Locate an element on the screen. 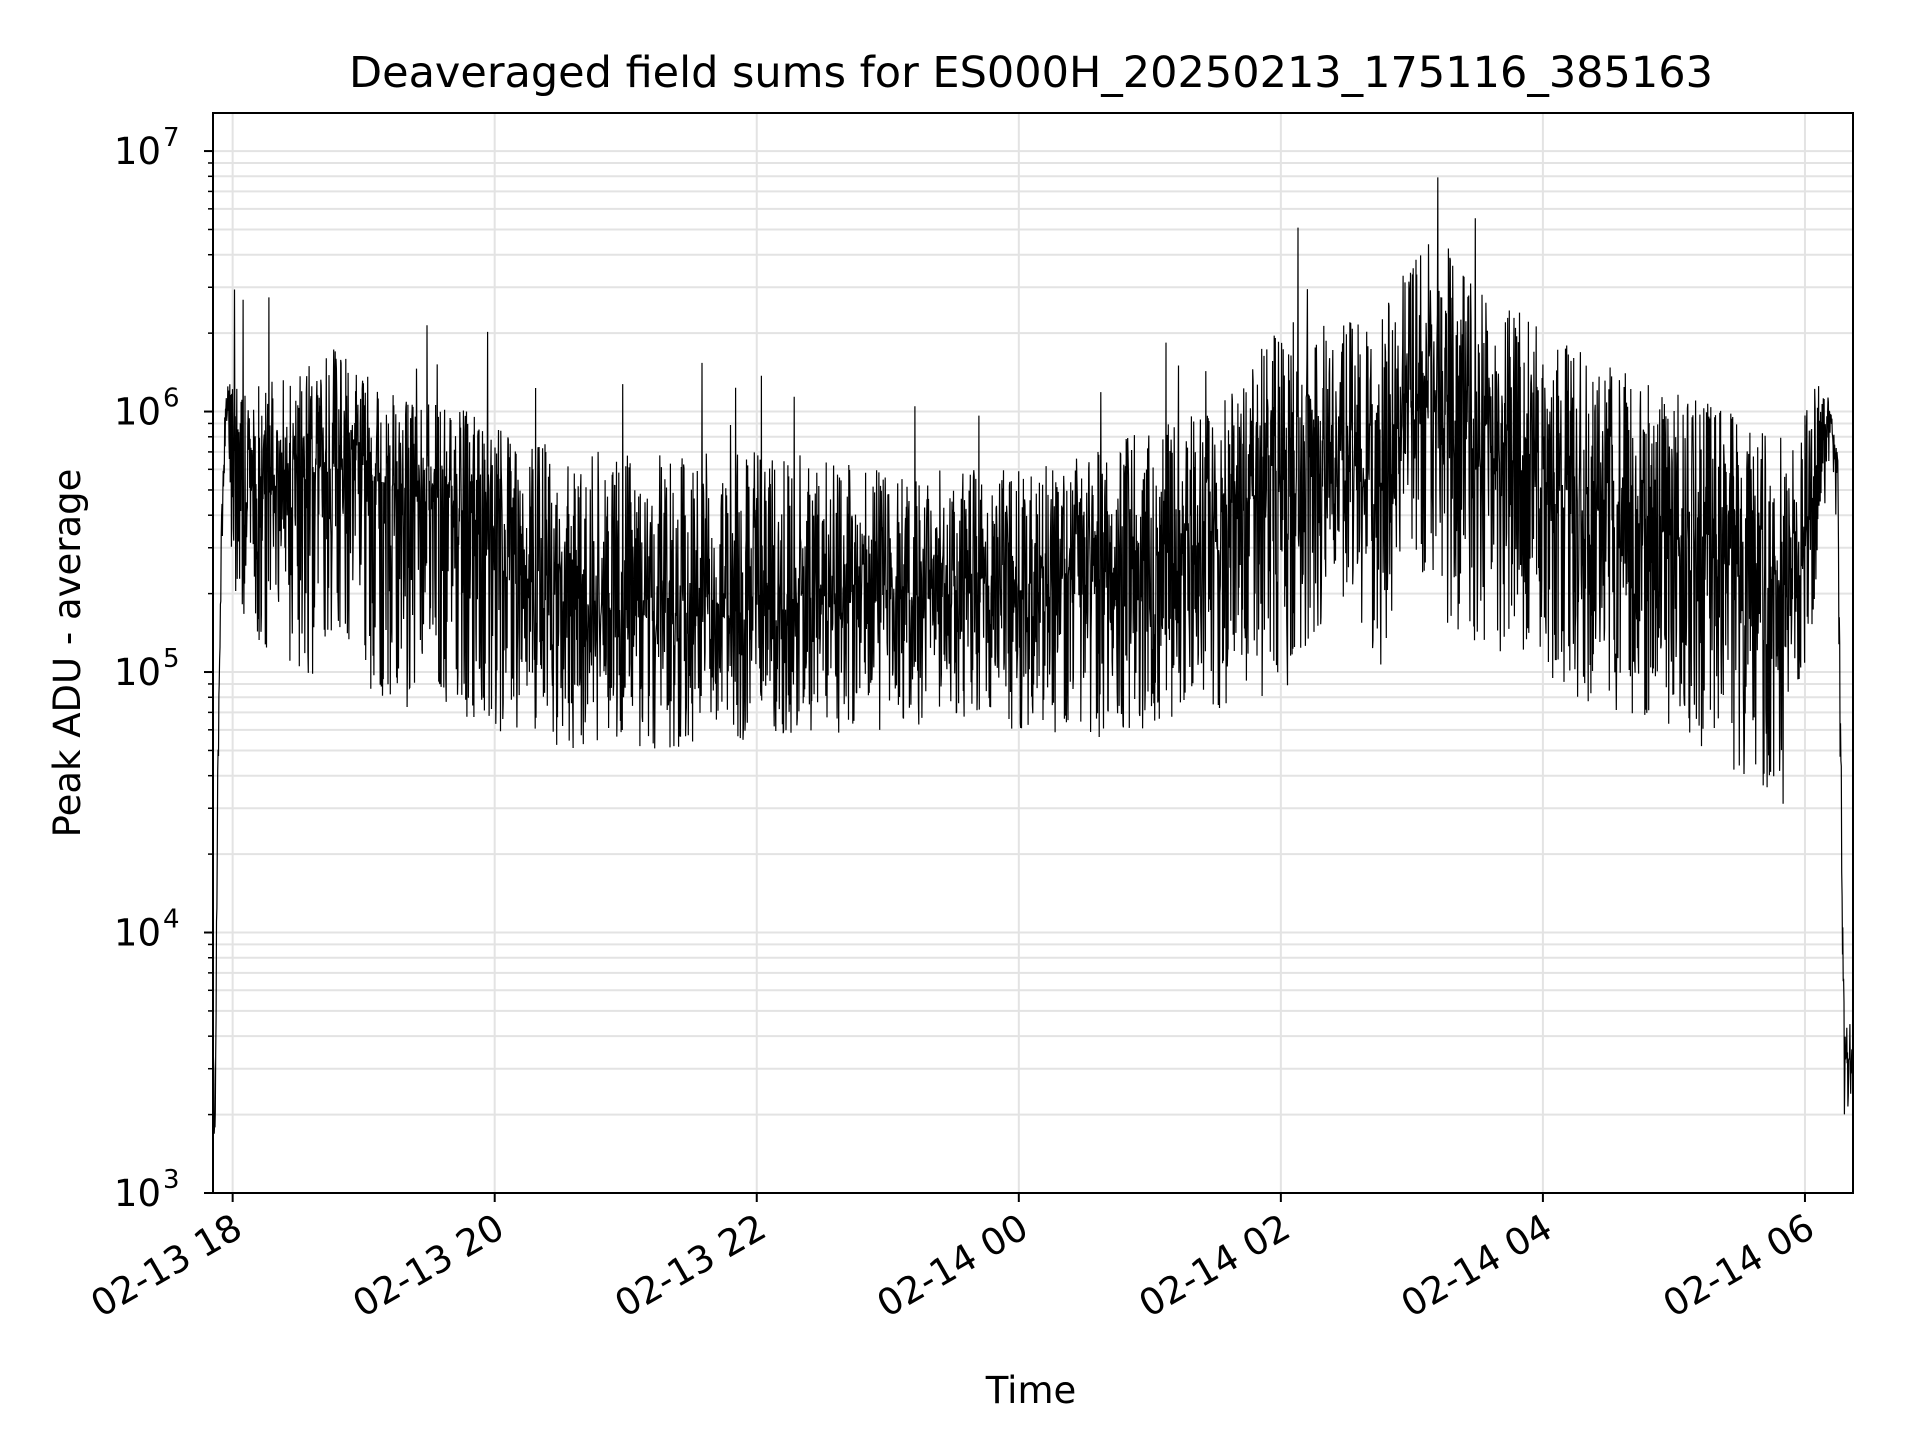 The image size is (1920, 1440). y-tick-exponent: 6 is located at coordinates (171, 399).